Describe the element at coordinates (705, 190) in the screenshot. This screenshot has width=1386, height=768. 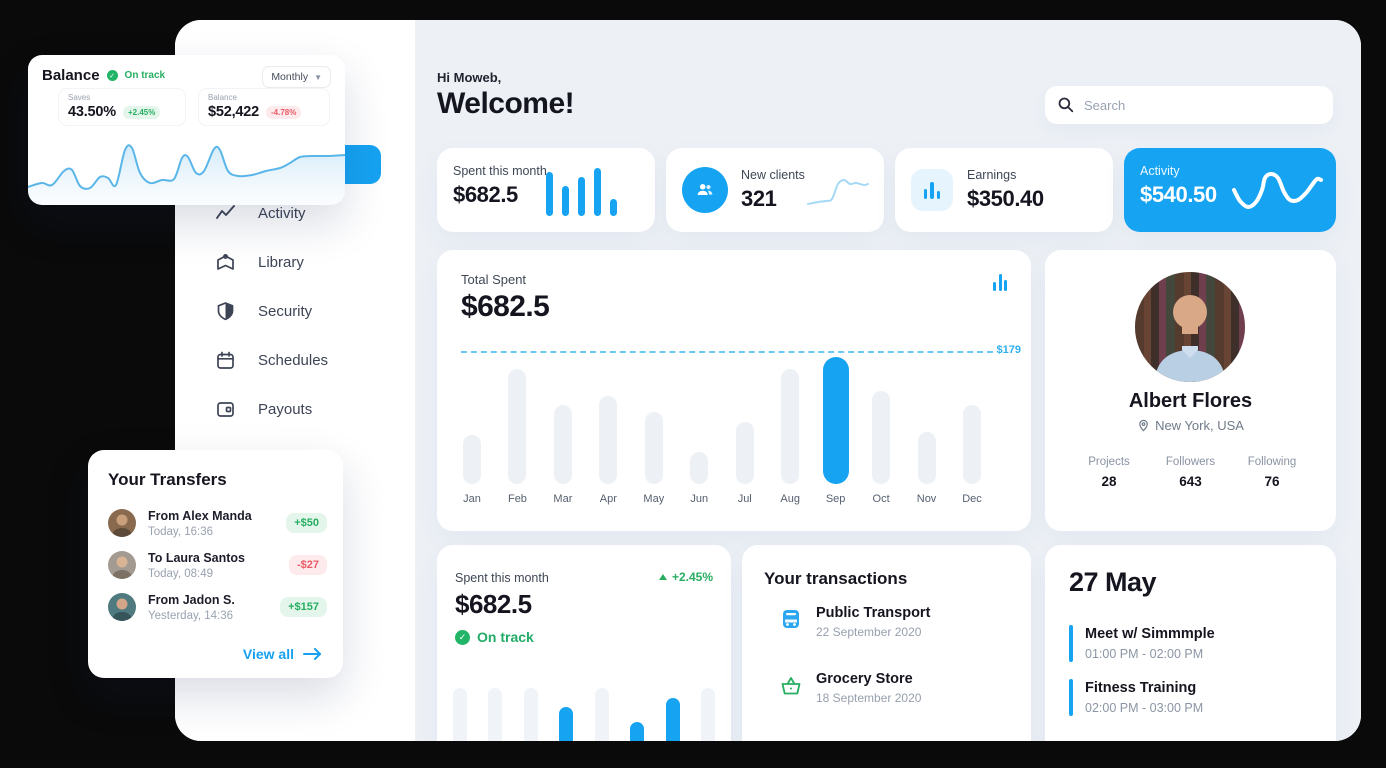
I see `people-icon` at that location.